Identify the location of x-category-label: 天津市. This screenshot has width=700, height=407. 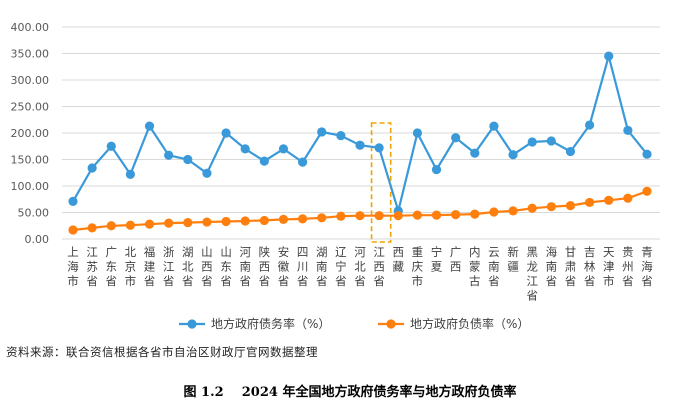
(609, 266).